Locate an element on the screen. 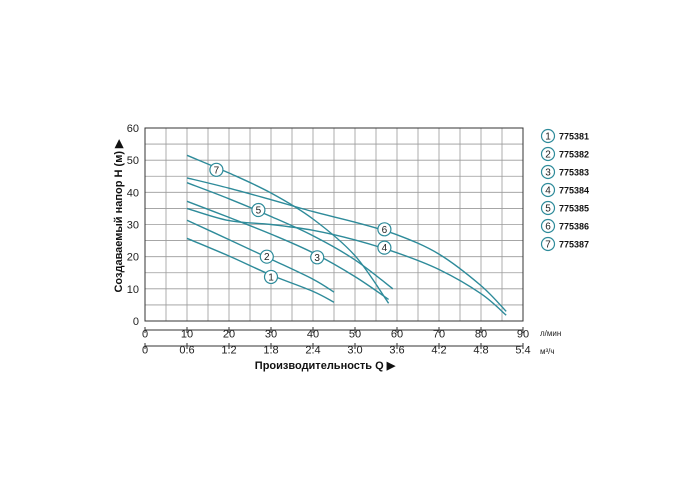 This screenshot has height=500, width=700. x2-axis-unit-m3h: м³/ч is located at coordinates (547, 351).